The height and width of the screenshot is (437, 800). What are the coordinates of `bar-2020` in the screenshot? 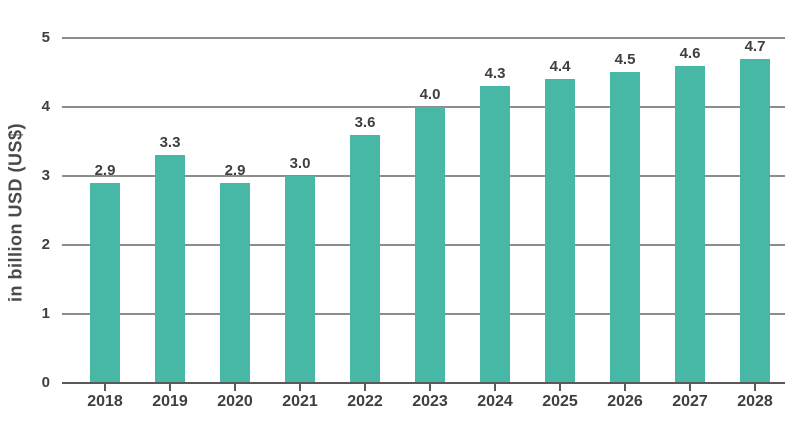 It's located at (235, 283).